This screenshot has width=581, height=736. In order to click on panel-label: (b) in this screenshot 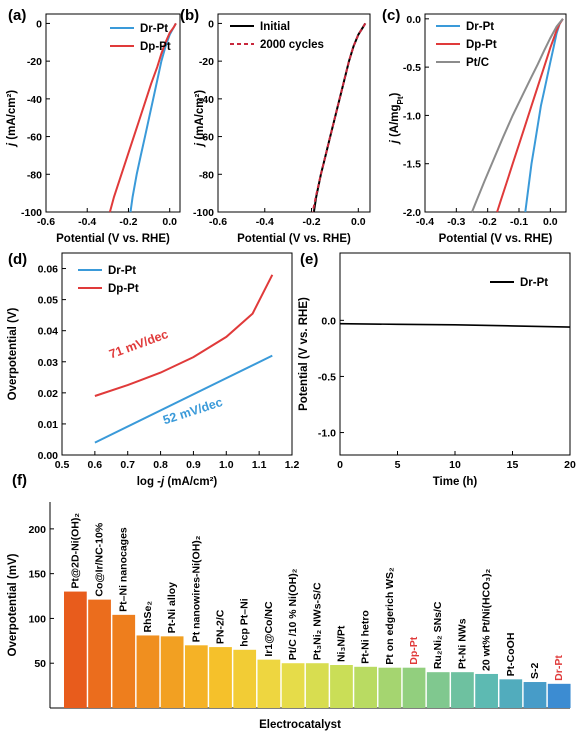, I will do `click(189, 15)`.